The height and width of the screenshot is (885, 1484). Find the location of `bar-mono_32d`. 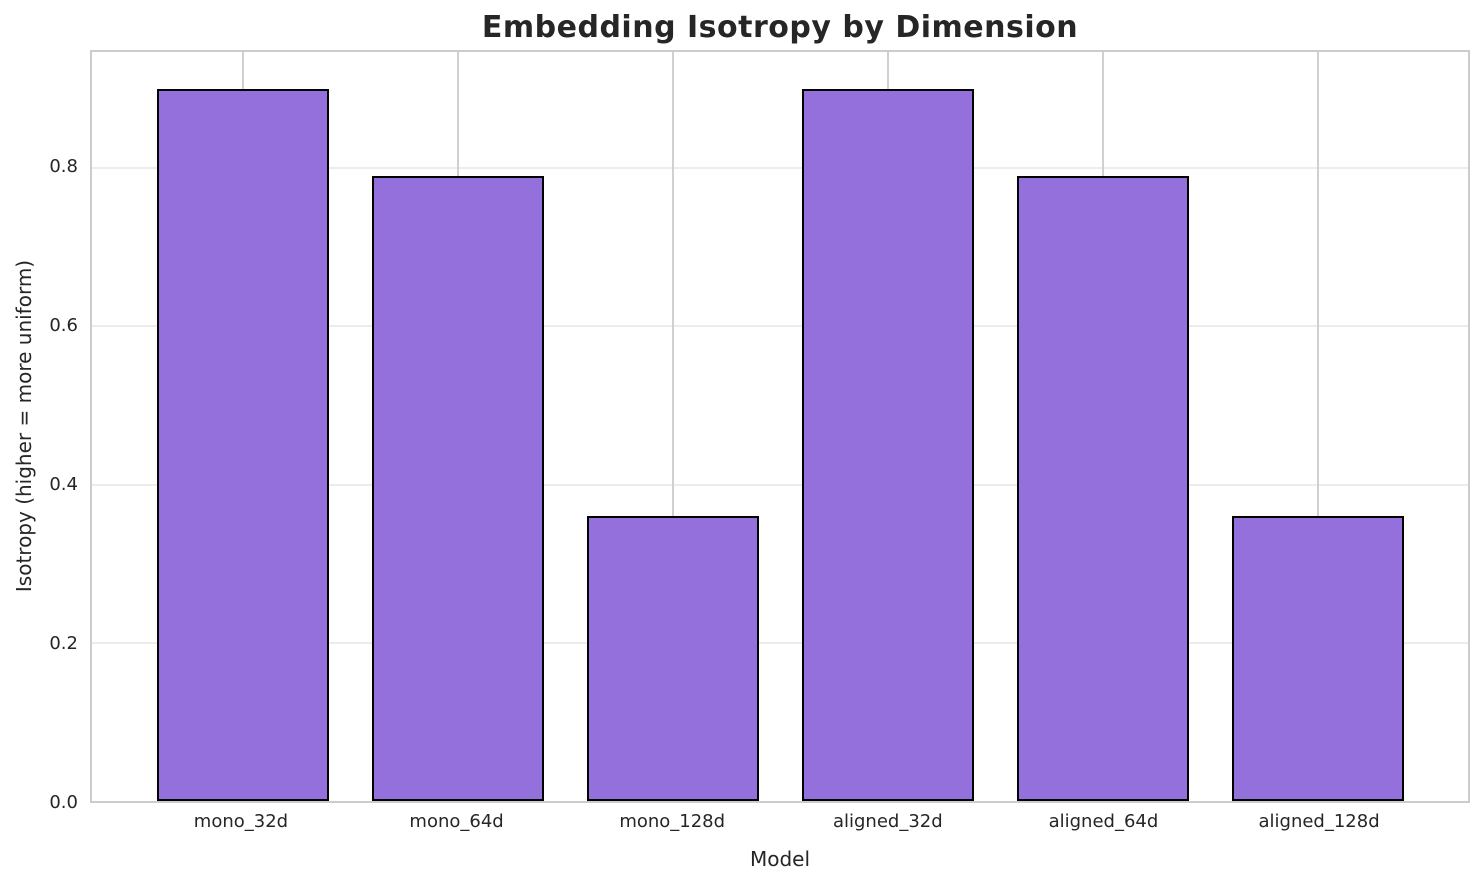

bar-mono_32d is located at coordinates (242, 445).